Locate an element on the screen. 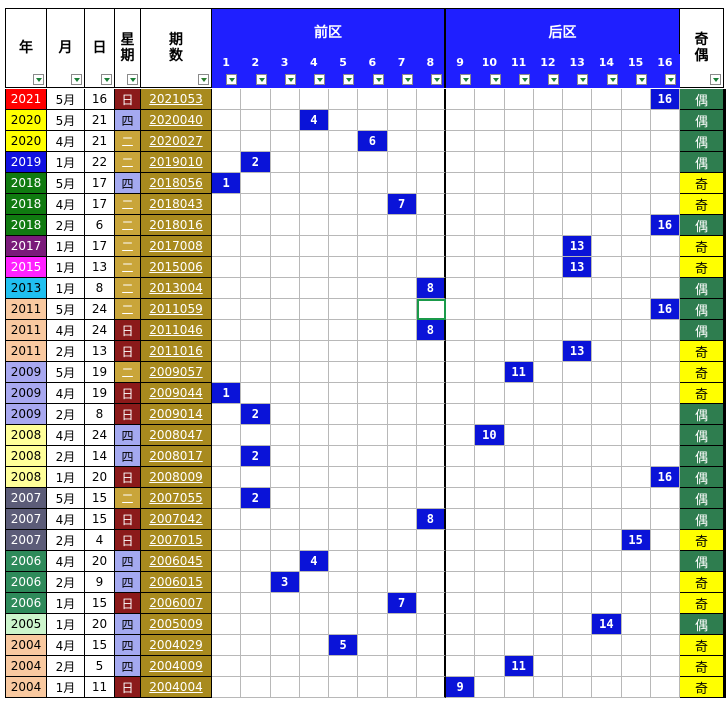  period-link: 2009057 is located at coordinates (176, 372).